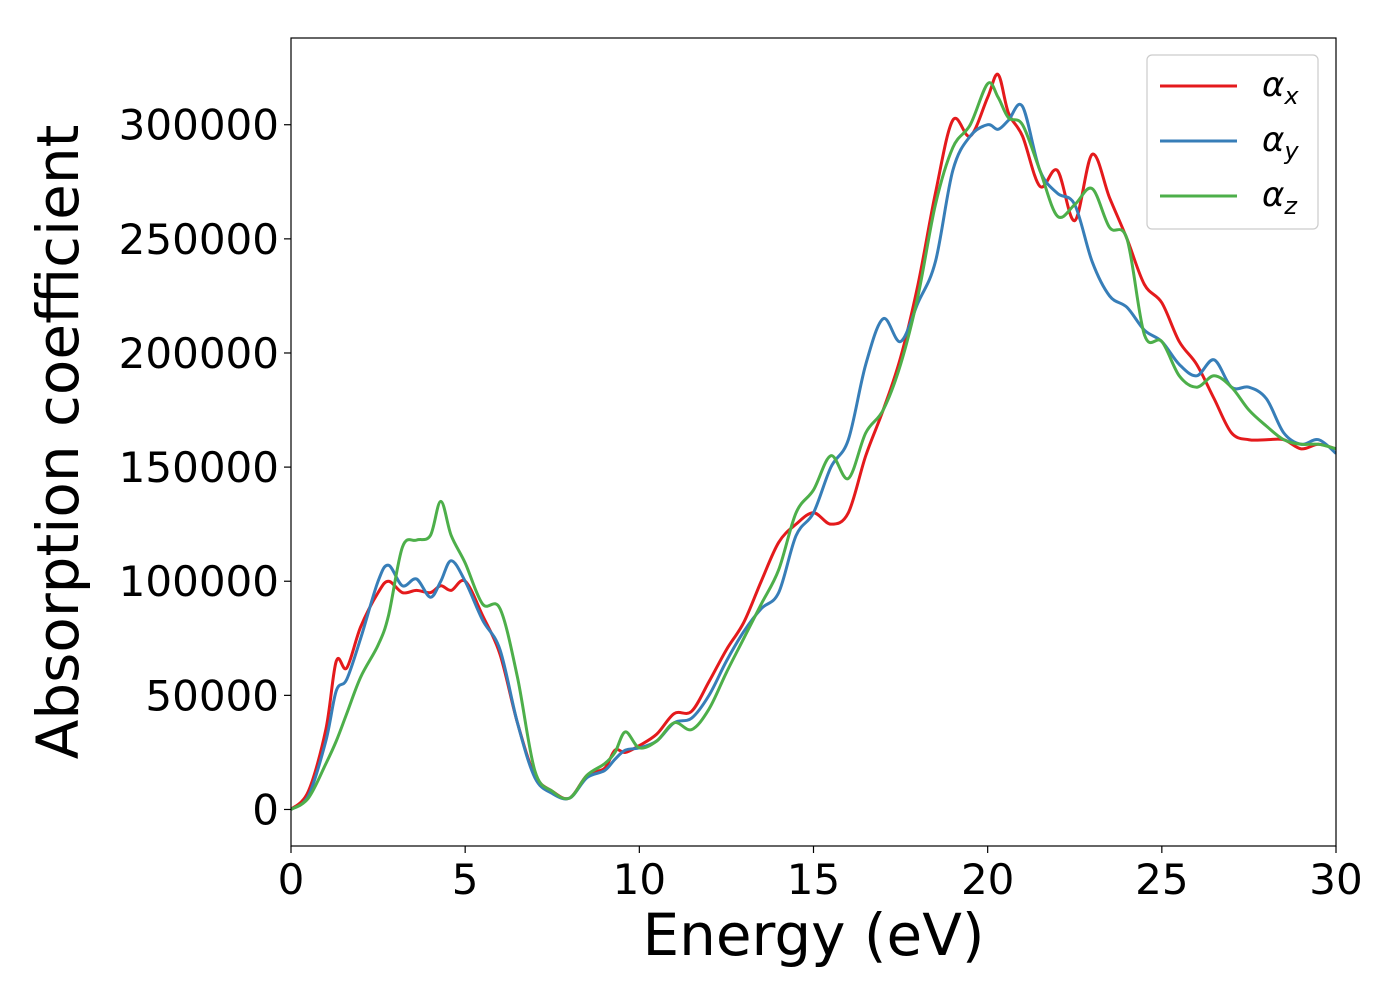  I want to click on legend-label-y: αy, so click(1280, 142).